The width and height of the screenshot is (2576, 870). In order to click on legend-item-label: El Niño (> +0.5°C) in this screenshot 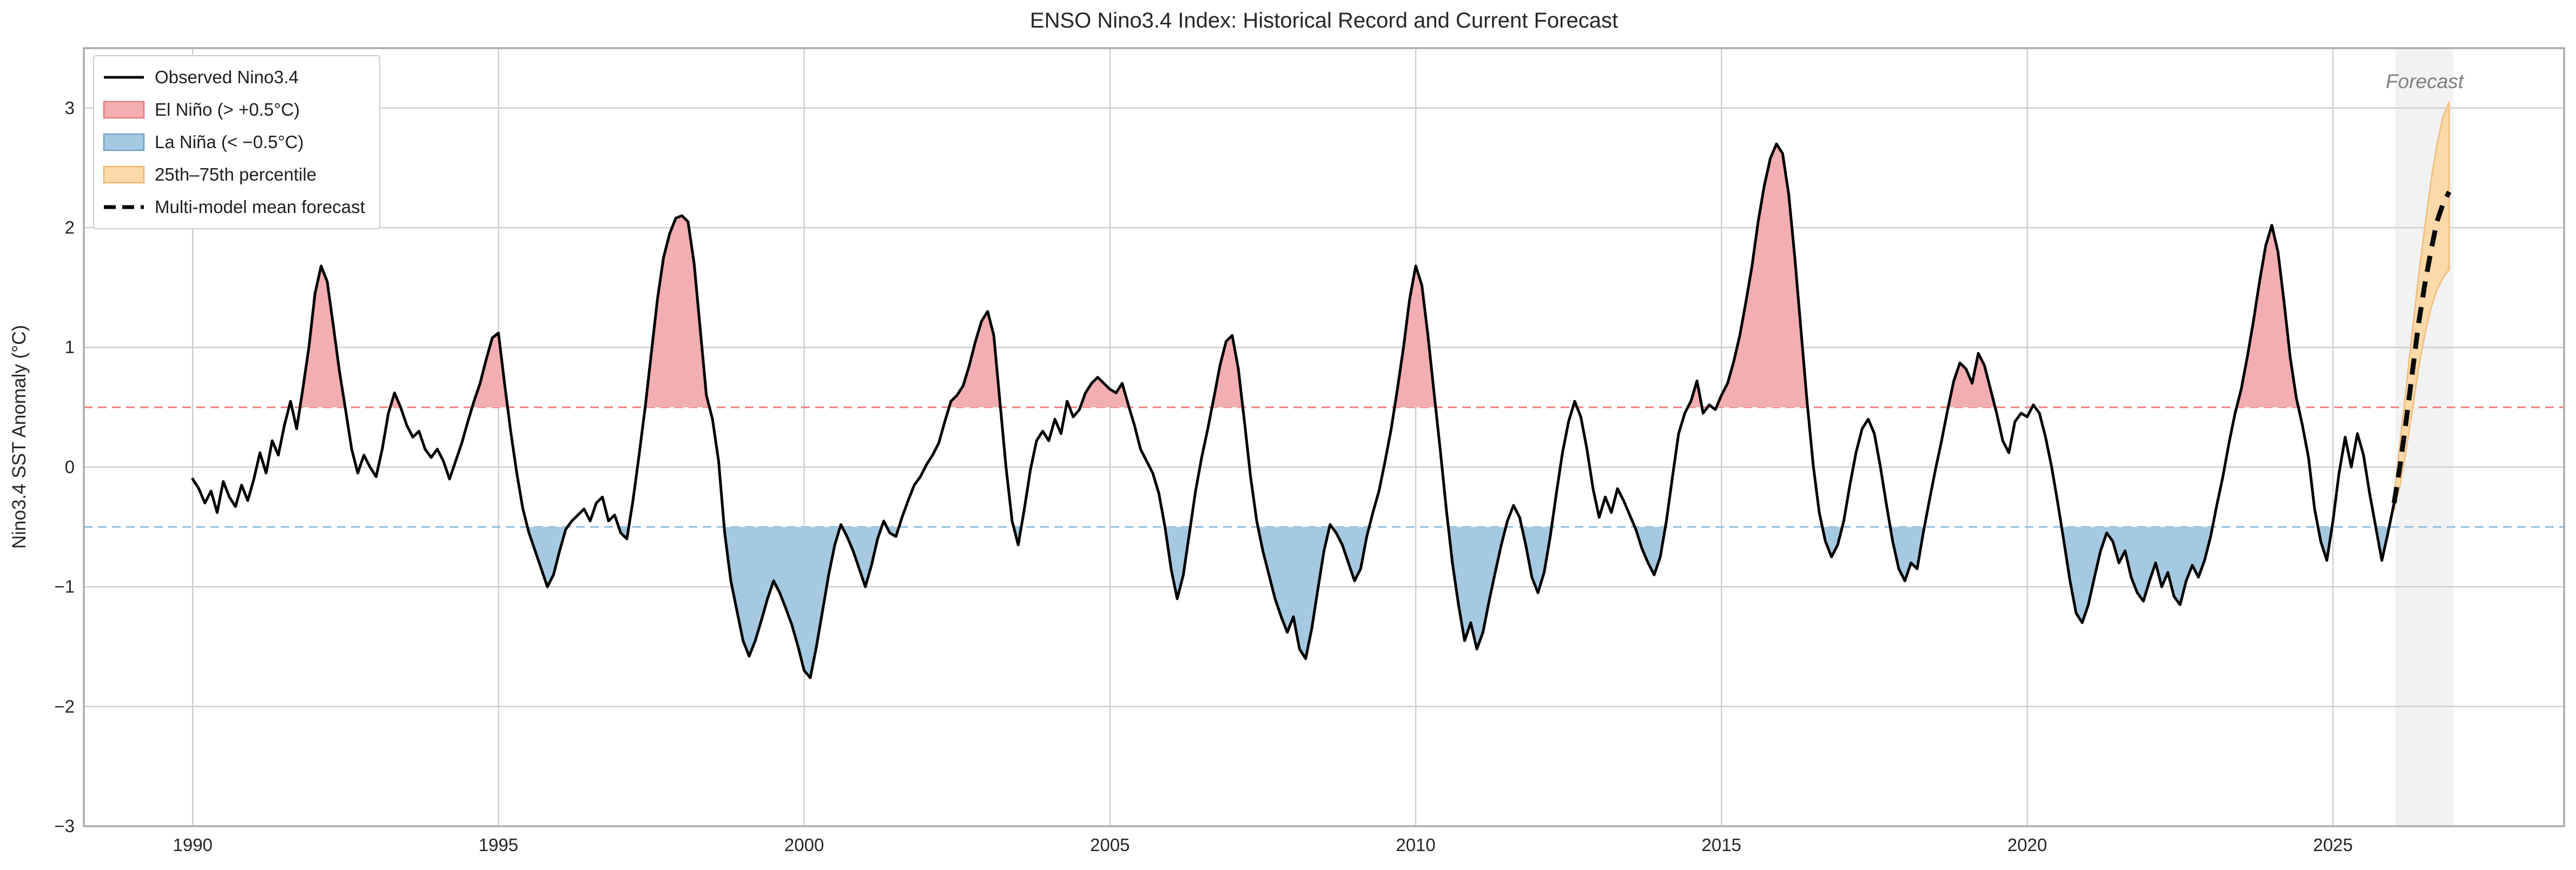, I will do `click(227, 109)`.